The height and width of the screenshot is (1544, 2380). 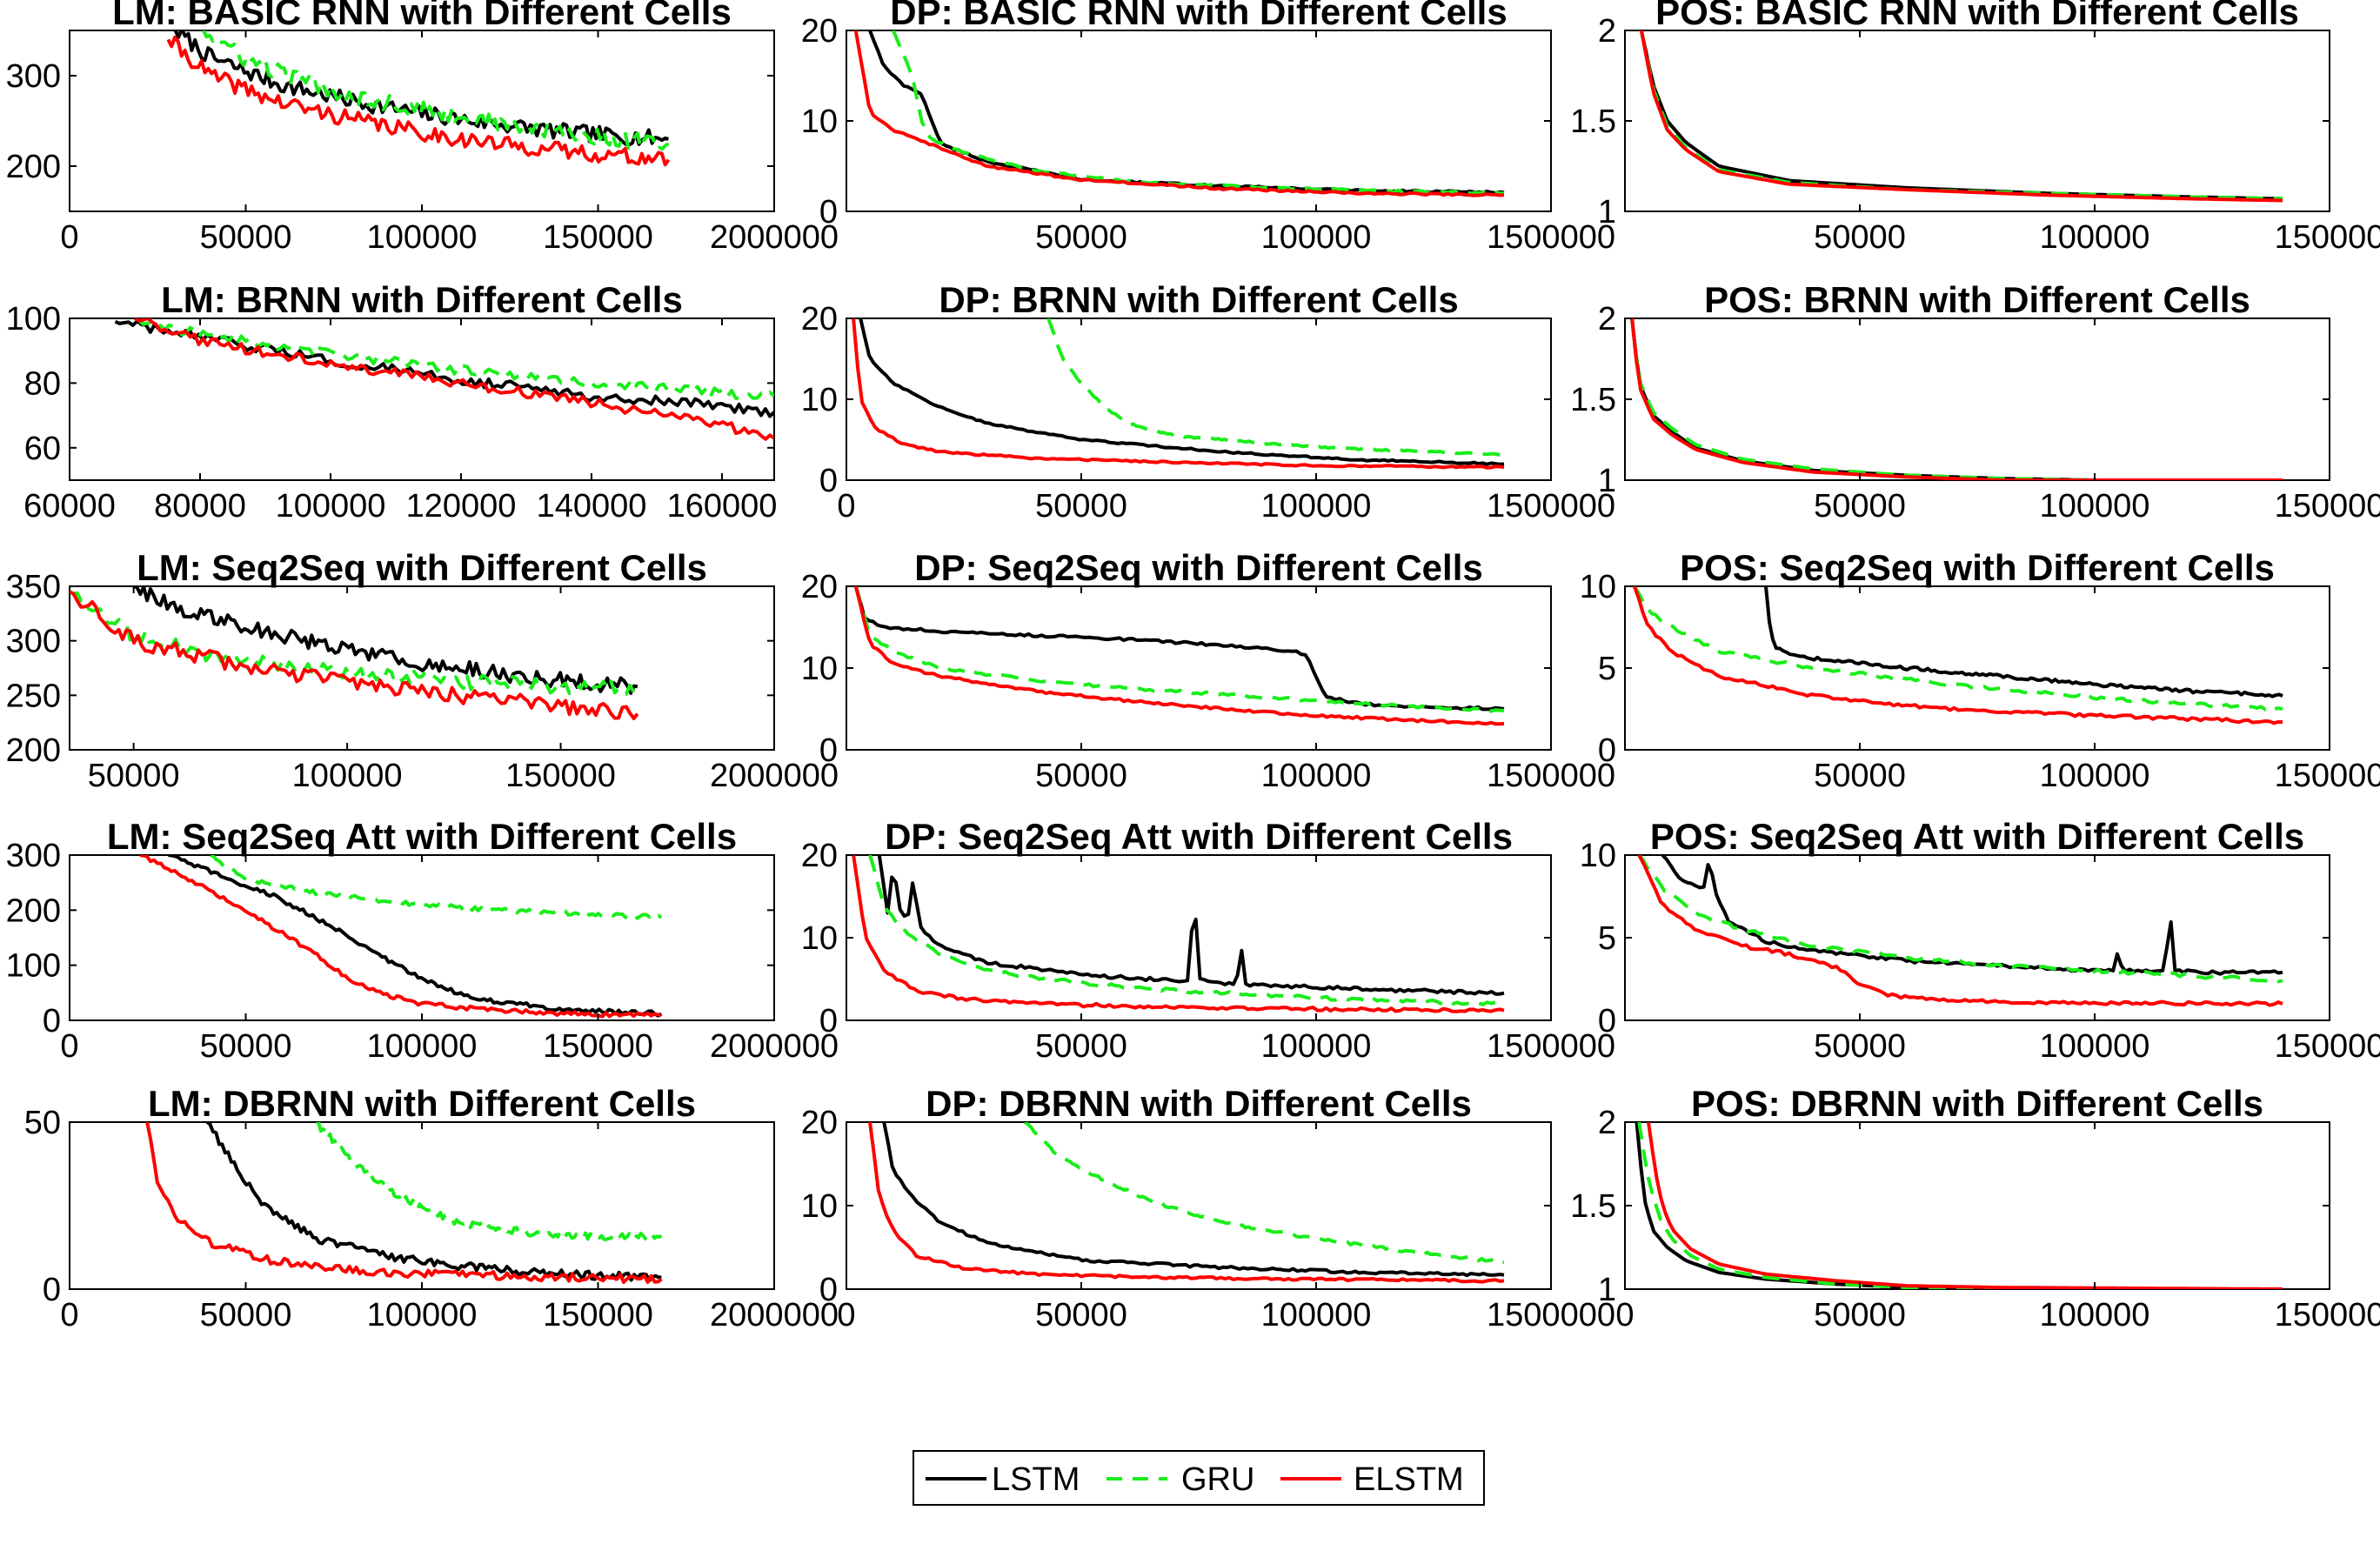 I want to click on chart-title: POS: BASIC RNN with Different Cells, so click(x=1977, y=16).